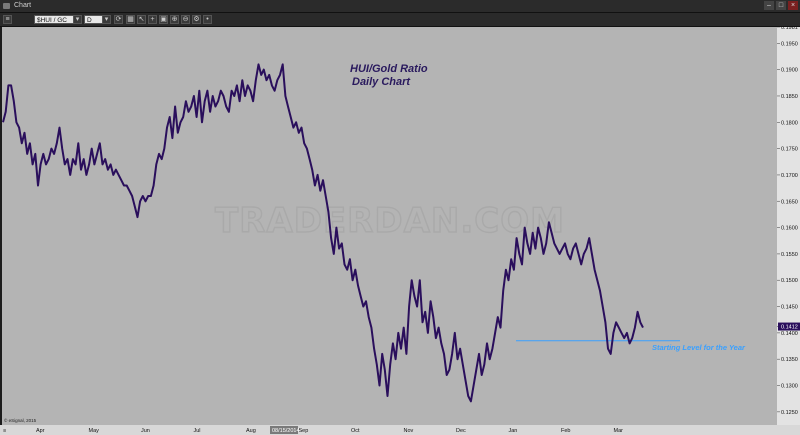 The width and height of the screenshot is (800, 435). What do you see at coordinates (196, 19) in the screenshot?
I see `settings-icon: ⚙` at bounding box center [196, 19].